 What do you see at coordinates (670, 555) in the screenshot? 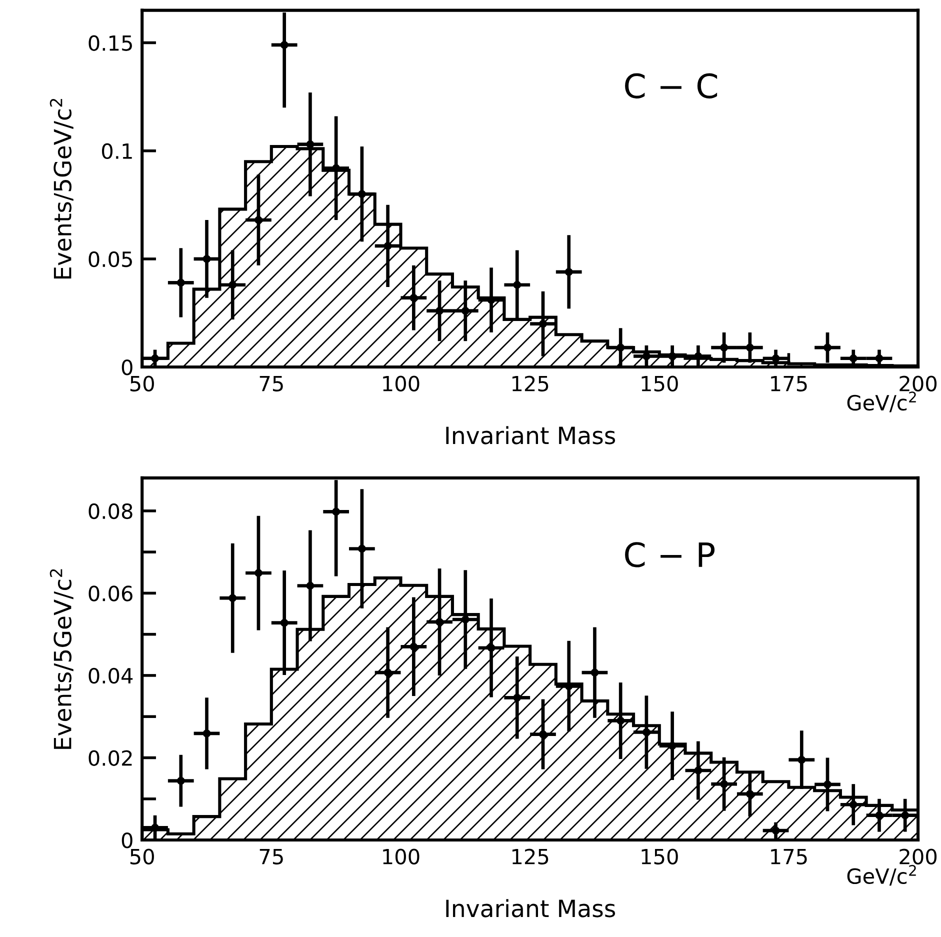
I see `text: C − P` at bounding box center [670, 555].